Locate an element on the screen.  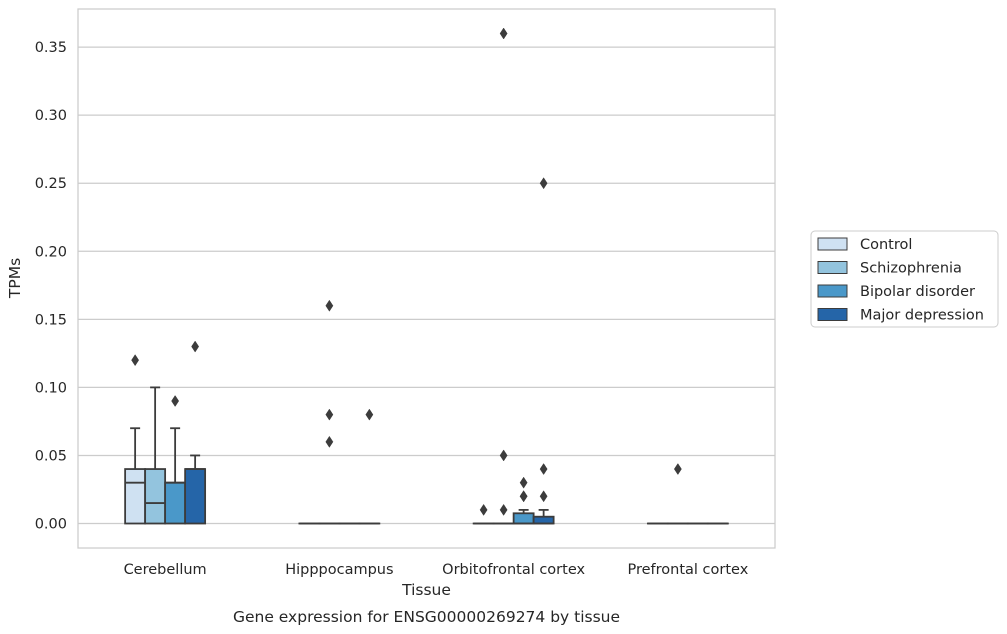
y-tick-labels: 0.00 0.05 0.10 0.15 0.20 0.25 0.30 0.35 is located at coordinates (51, 286).